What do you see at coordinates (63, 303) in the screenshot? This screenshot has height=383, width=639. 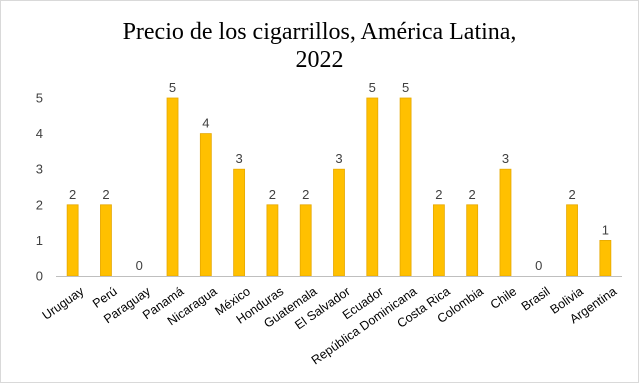 I see `x-tick-label: Uruguay` at bounding box center [63, 303].